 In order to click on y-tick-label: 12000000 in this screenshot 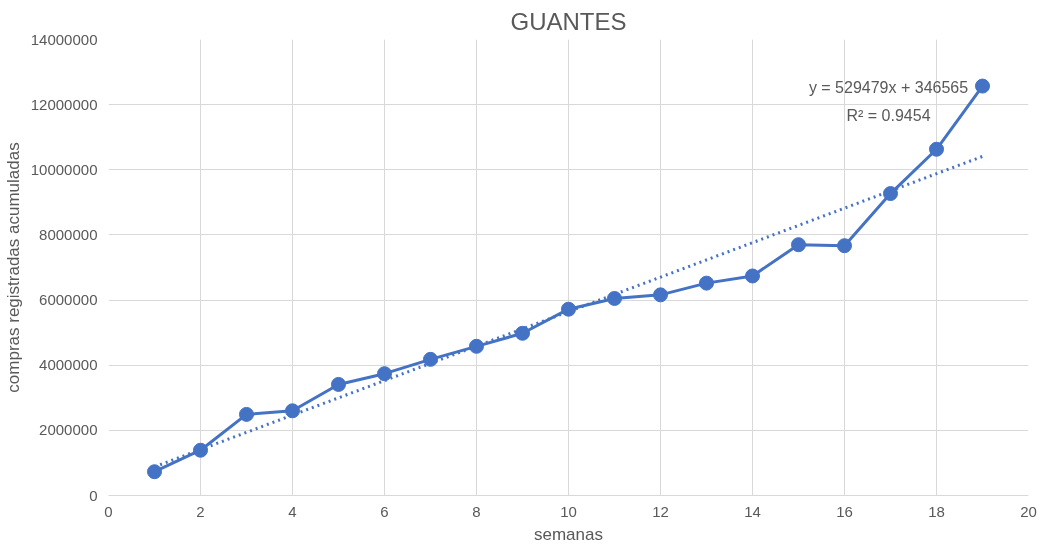, I will do `click(64, 104)`.